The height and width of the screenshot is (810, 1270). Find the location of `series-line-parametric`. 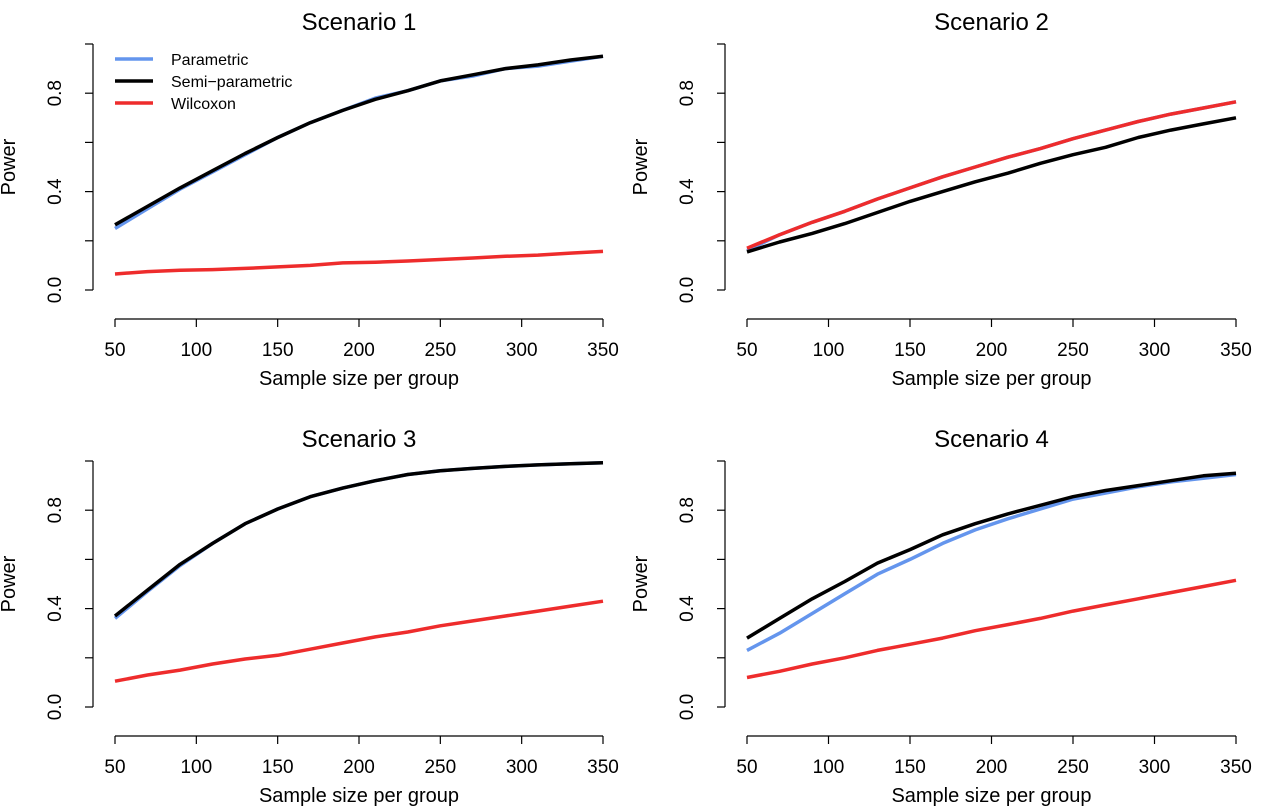

series-line-parametric is located at coordinates (991, 562).